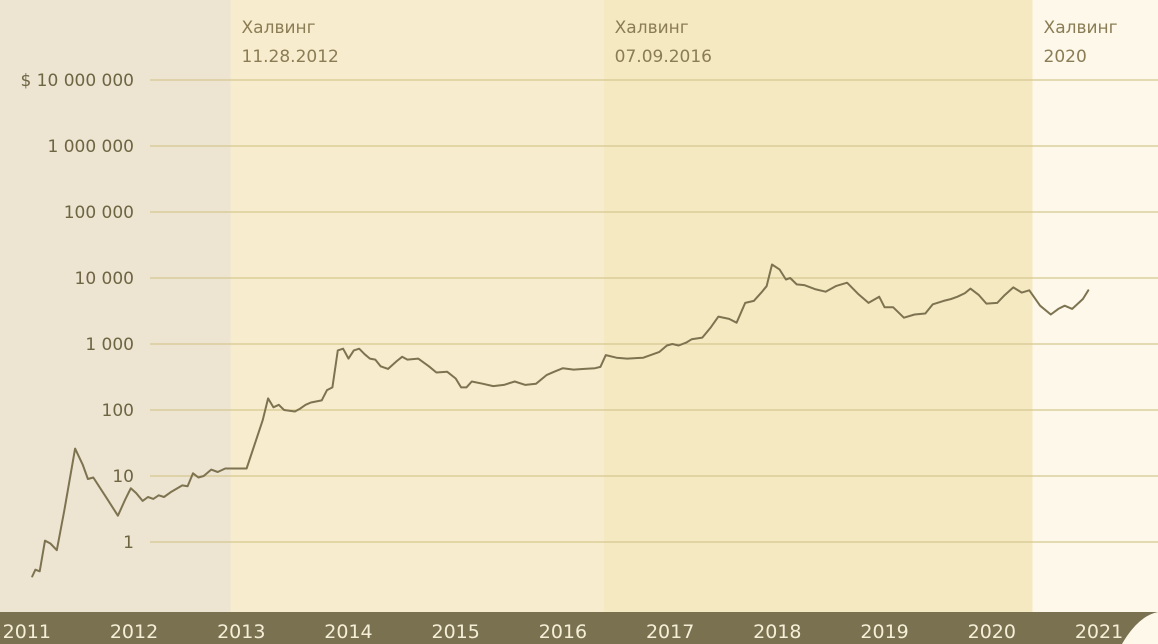  Describe the element at coordinates (663, 57) in the screenshot. I see `halving-label: 07.09.2016` at that location.